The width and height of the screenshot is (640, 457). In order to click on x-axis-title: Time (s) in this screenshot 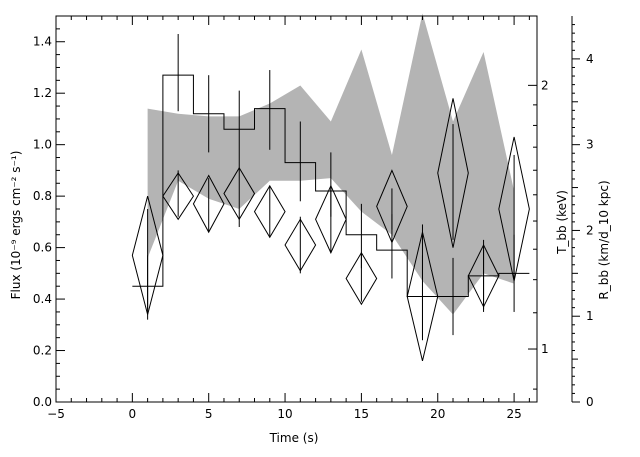, I will do `click(294, 438)`.